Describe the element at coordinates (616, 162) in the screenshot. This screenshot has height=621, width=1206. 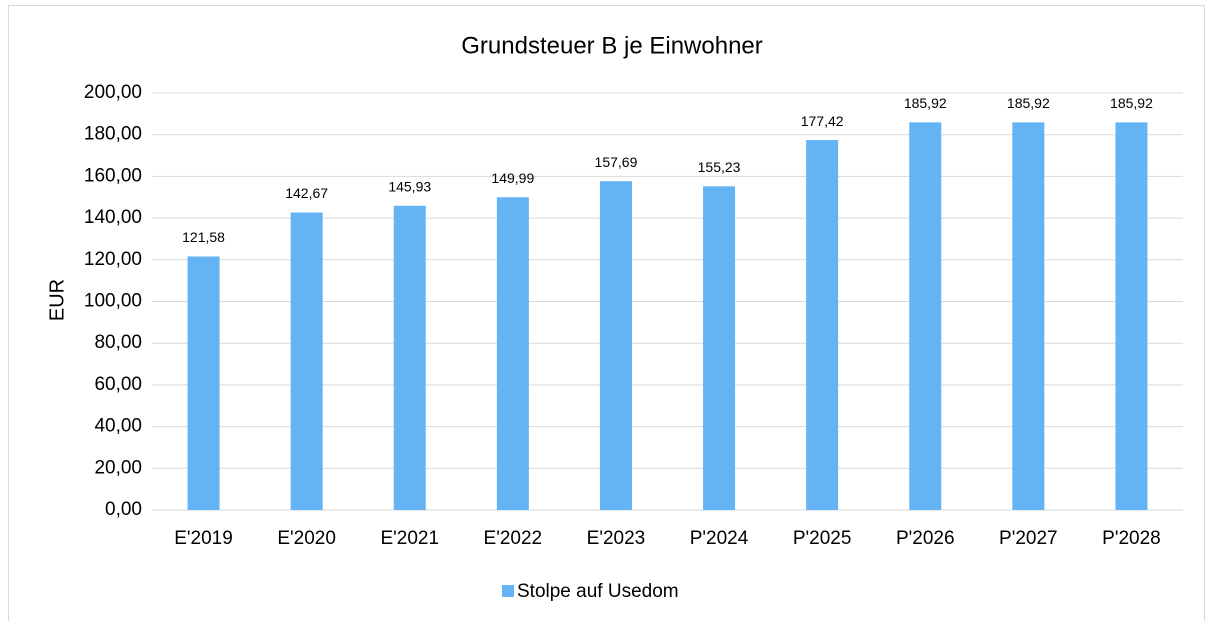
I see `data-label: 157,69` at that location.